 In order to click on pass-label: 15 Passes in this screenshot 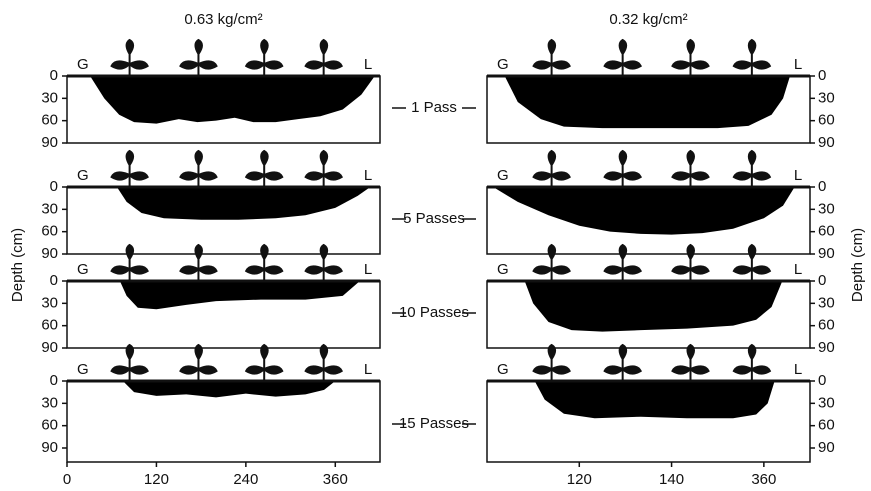, I will do `click(434, 423)`.